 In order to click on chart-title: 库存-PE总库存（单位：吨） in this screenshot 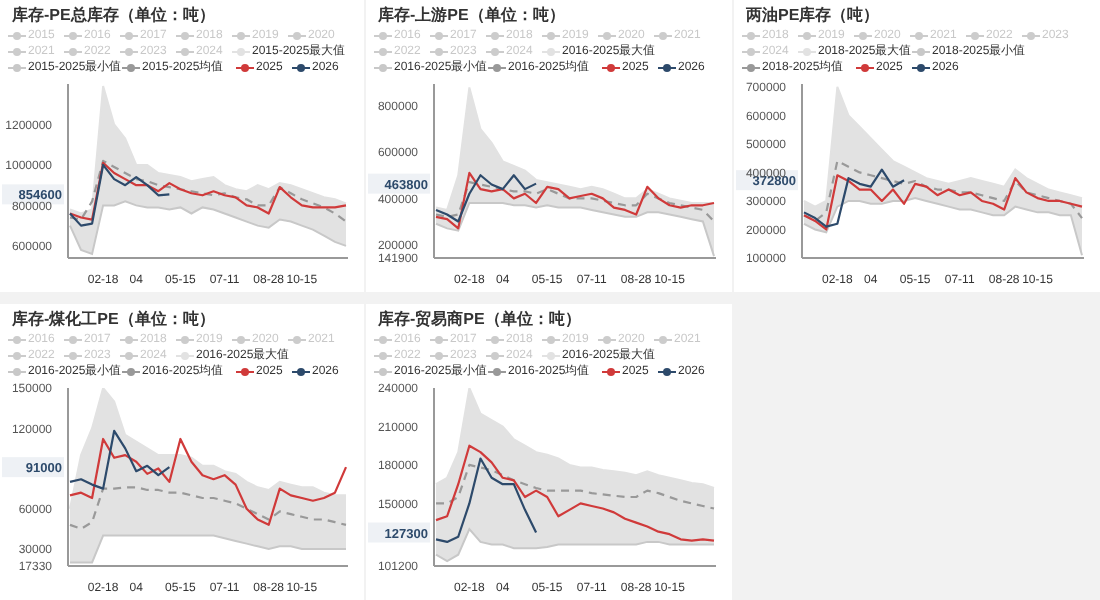, I will do `click(113, 16)`.